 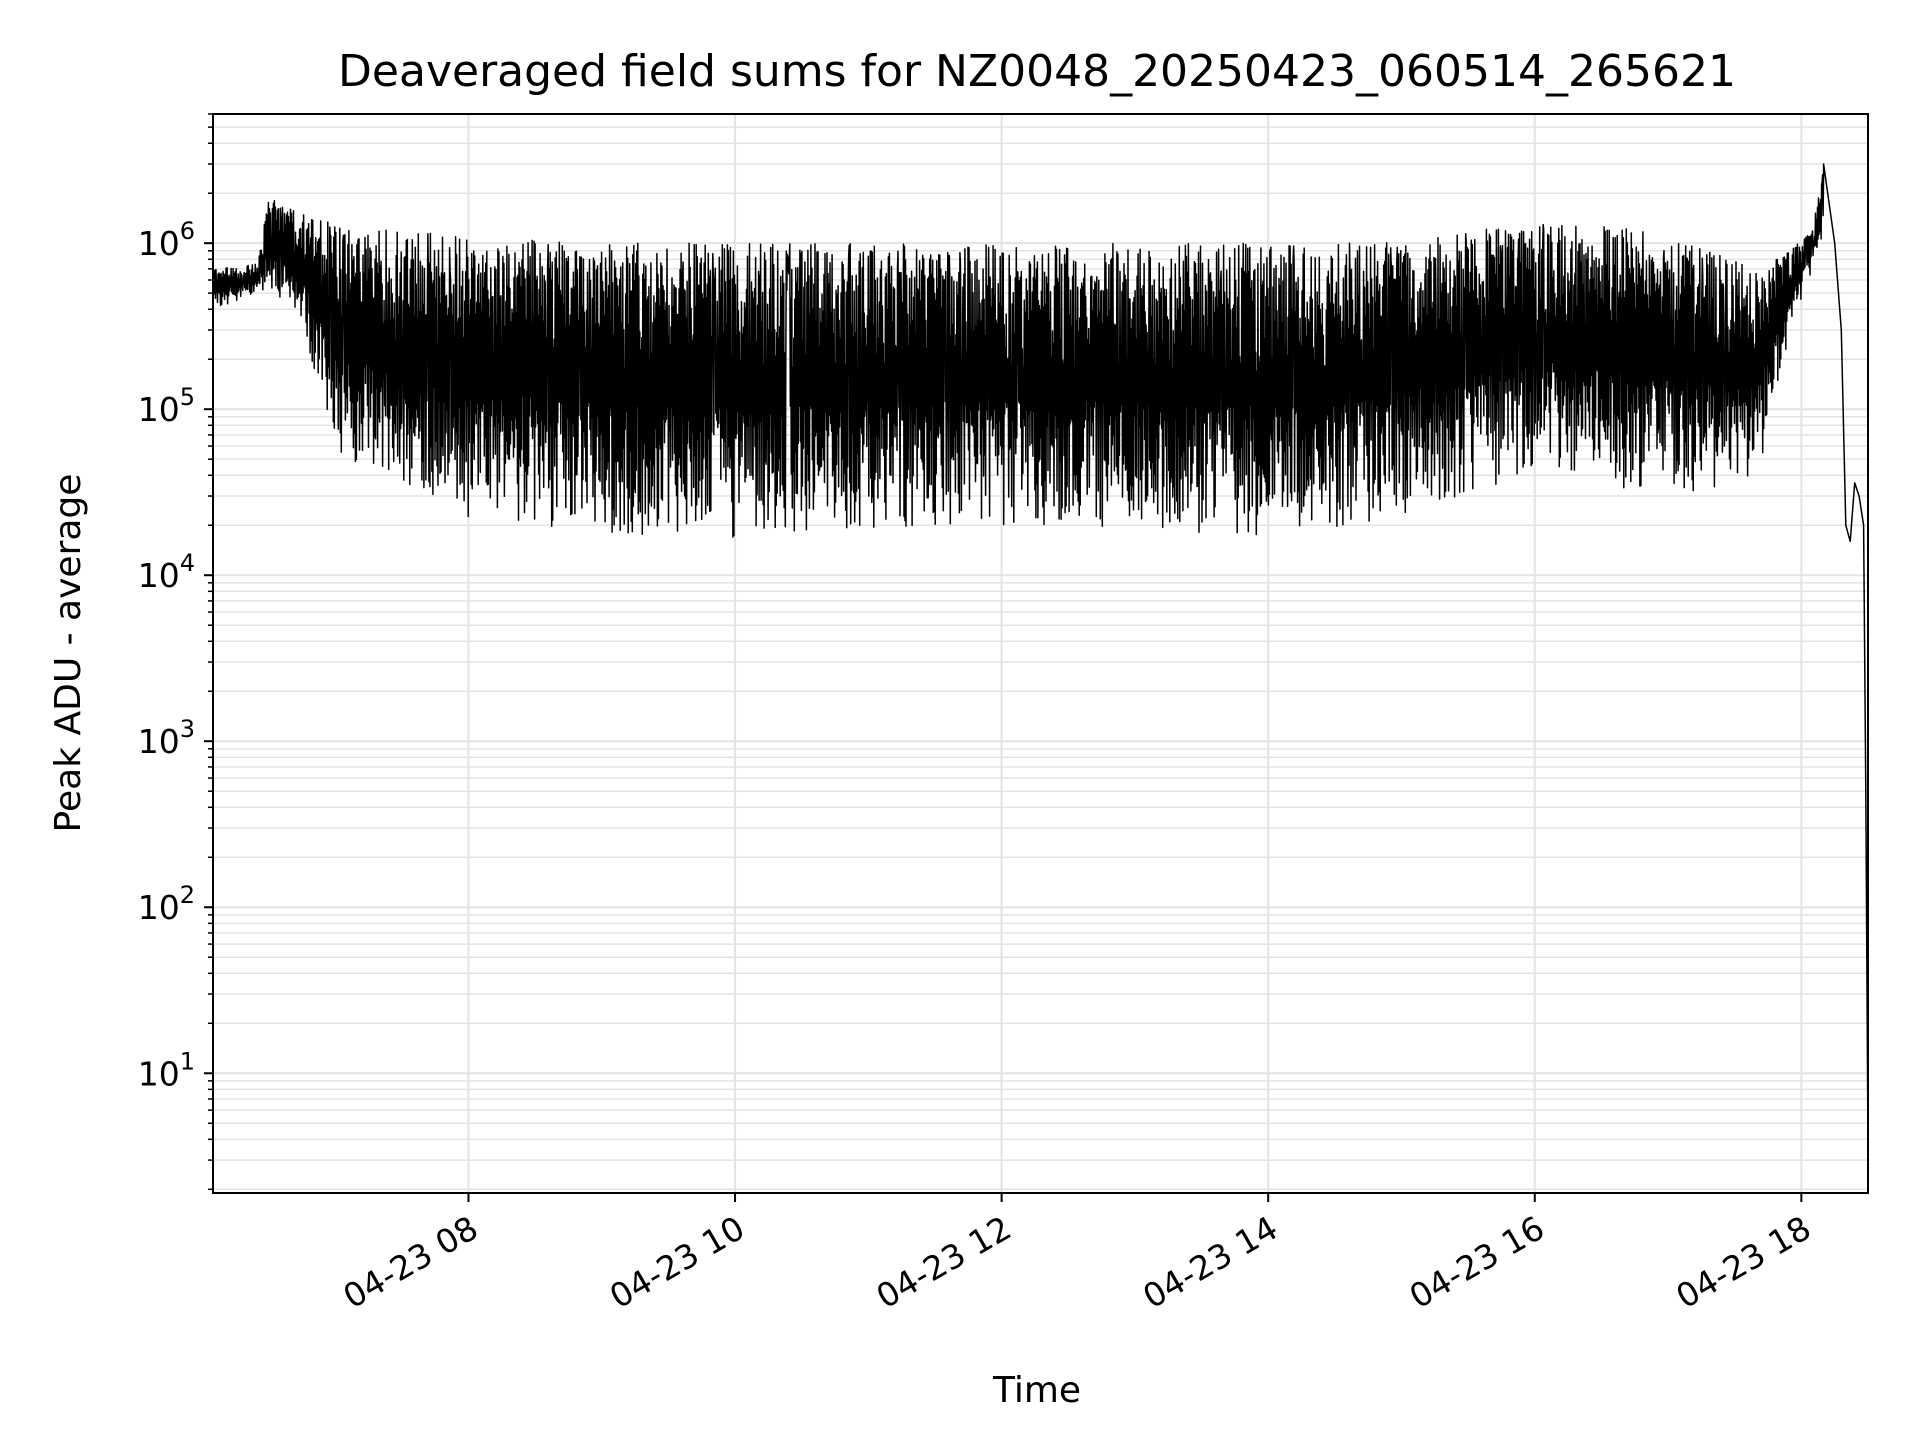 What do you see at coordinates (175, 652) in the screenshot?
I see `y-axis: 10¹ 10² 10³ 10⁴ 10⁵ 10⁶` at bounding box center [175, 652].